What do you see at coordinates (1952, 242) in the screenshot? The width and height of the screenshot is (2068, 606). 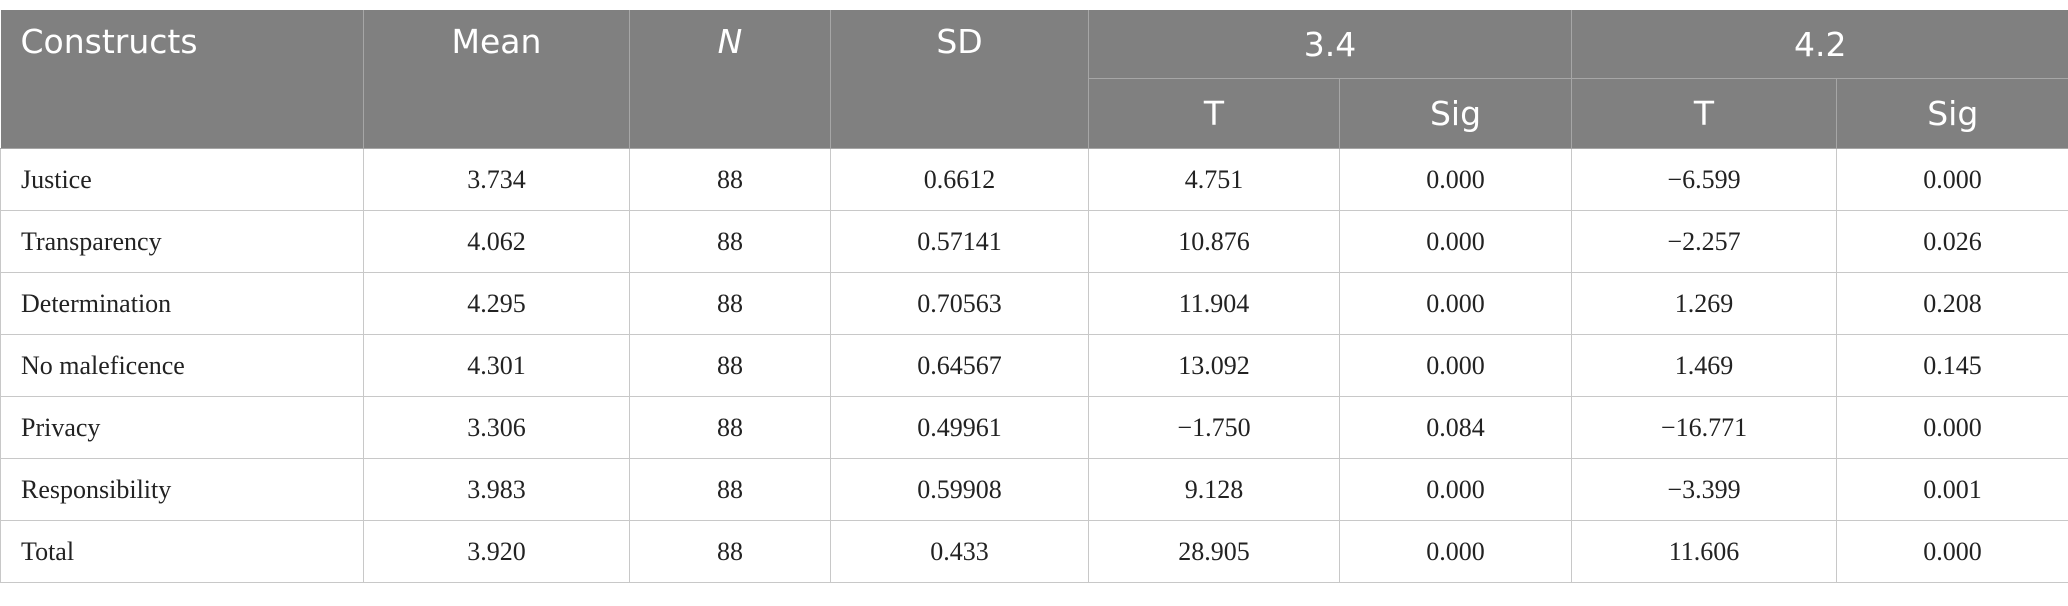 I see `cell: 0.026` at bounding box center [1952, 242].